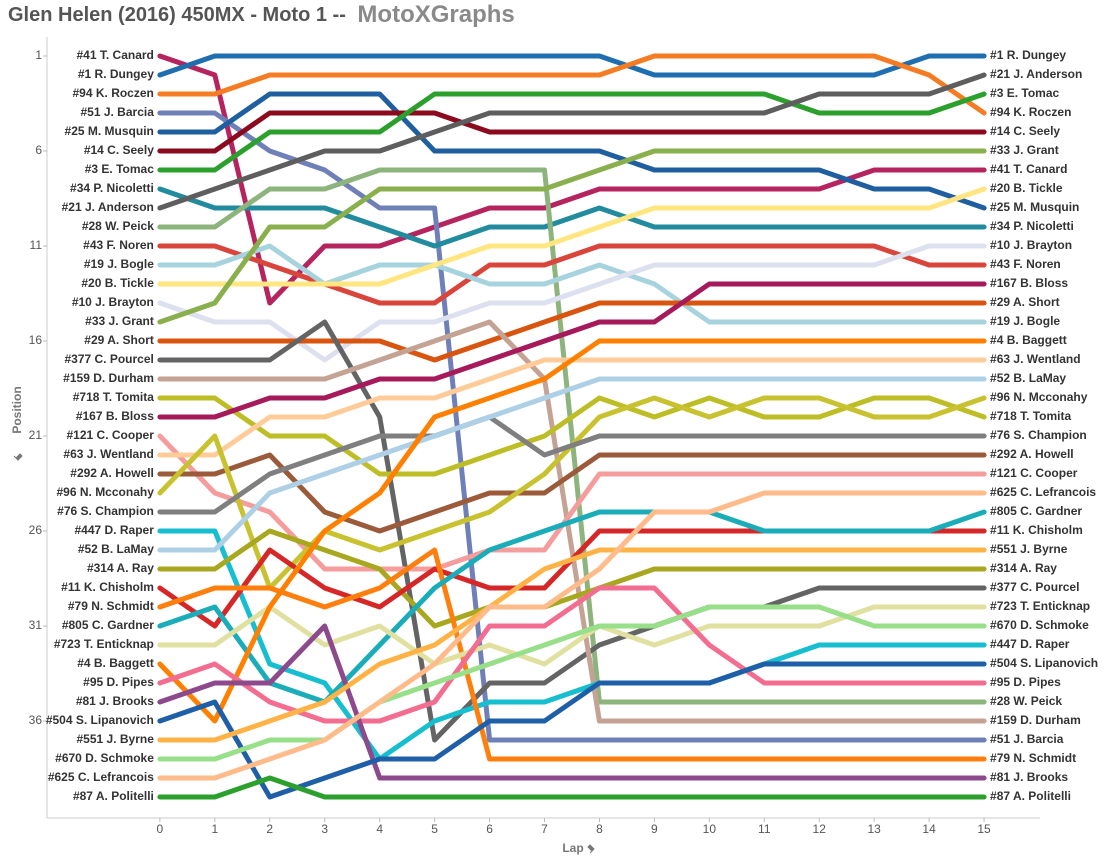 This screenshot has width=1111, height=862. Describe the element at coordinates (1036, 511) in the screenshot. I see `end-label: #805 C. Gardner` at that location.